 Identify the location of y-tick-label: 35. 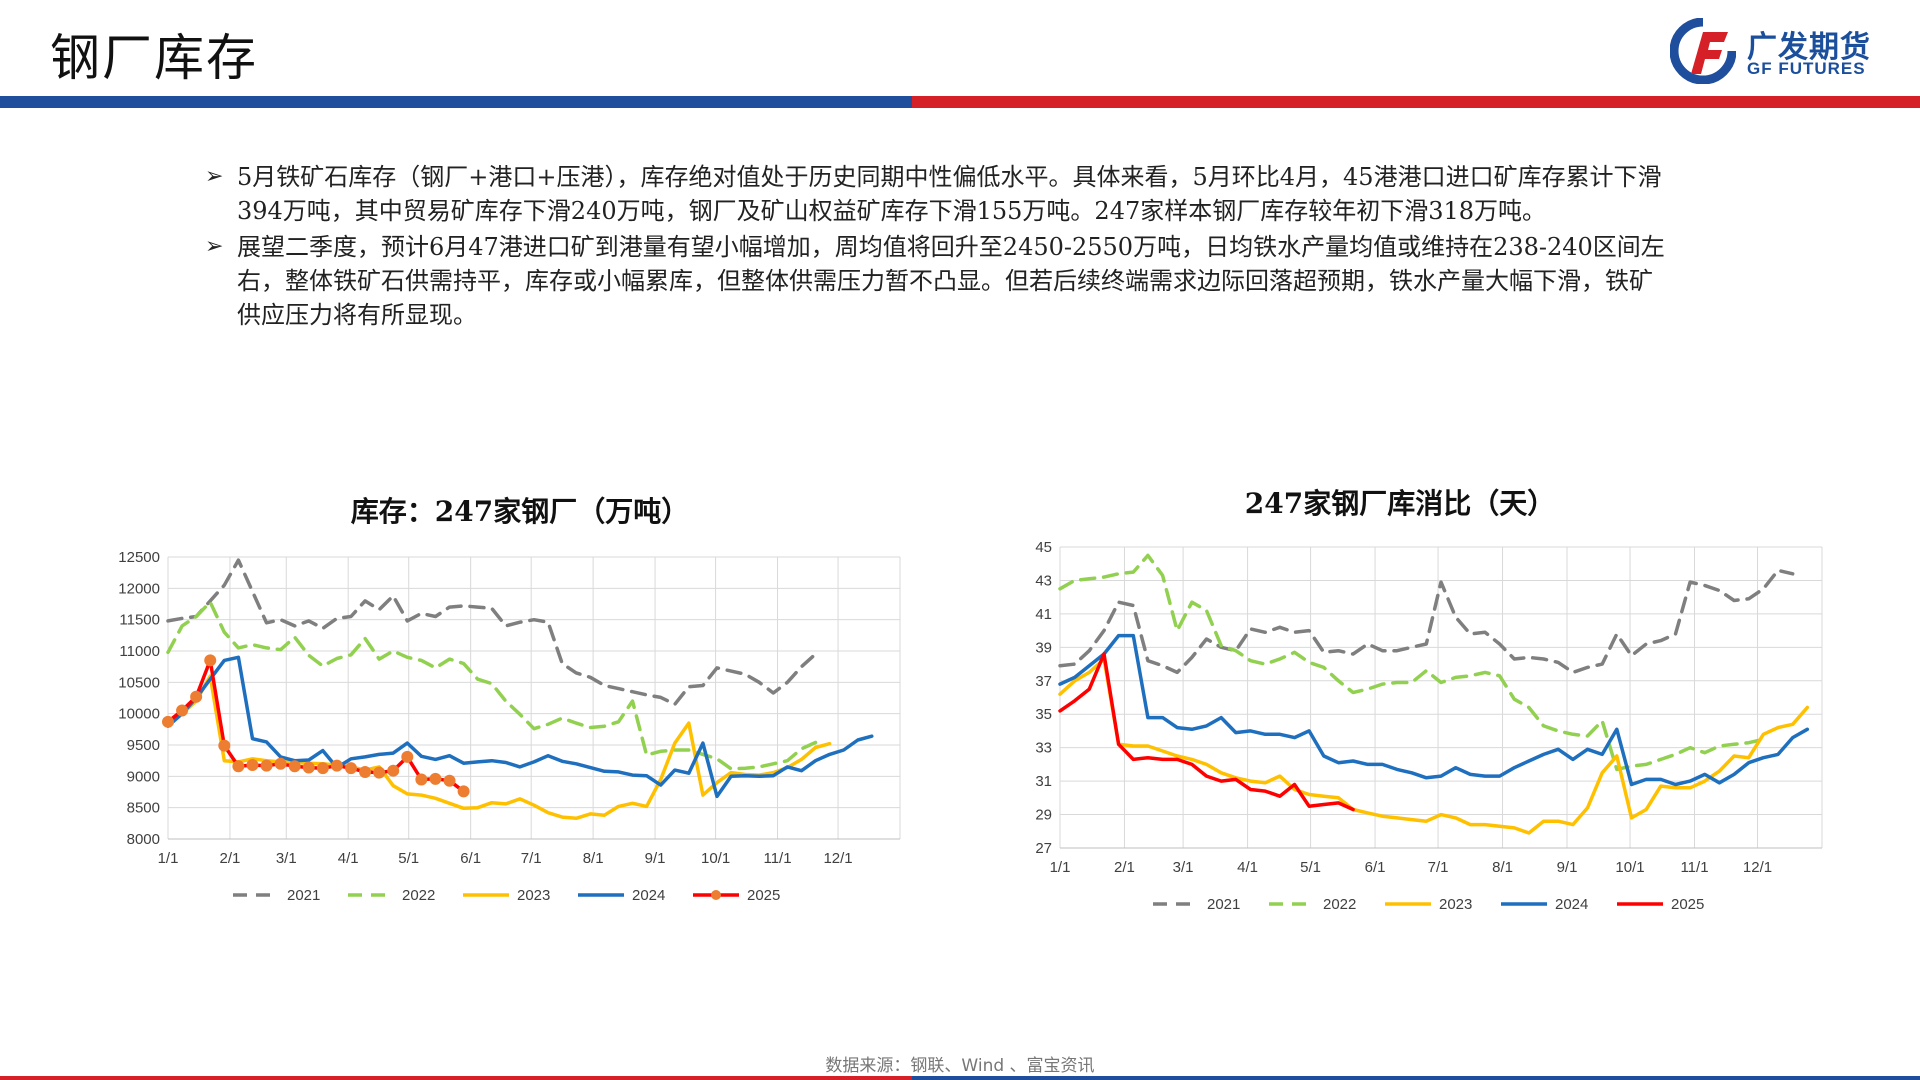
(1043, 714).